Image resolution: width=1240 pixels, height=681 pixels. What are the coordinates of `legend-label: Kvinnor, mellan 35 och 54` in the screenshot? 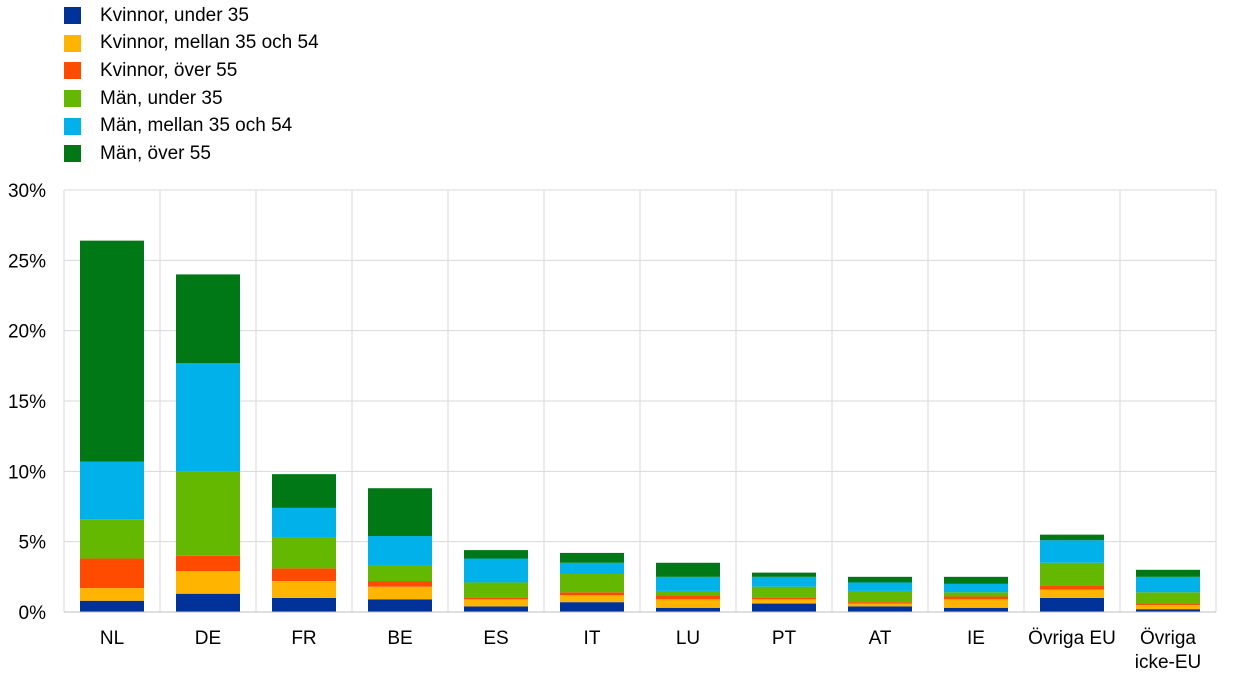 It's located at (209, 43).